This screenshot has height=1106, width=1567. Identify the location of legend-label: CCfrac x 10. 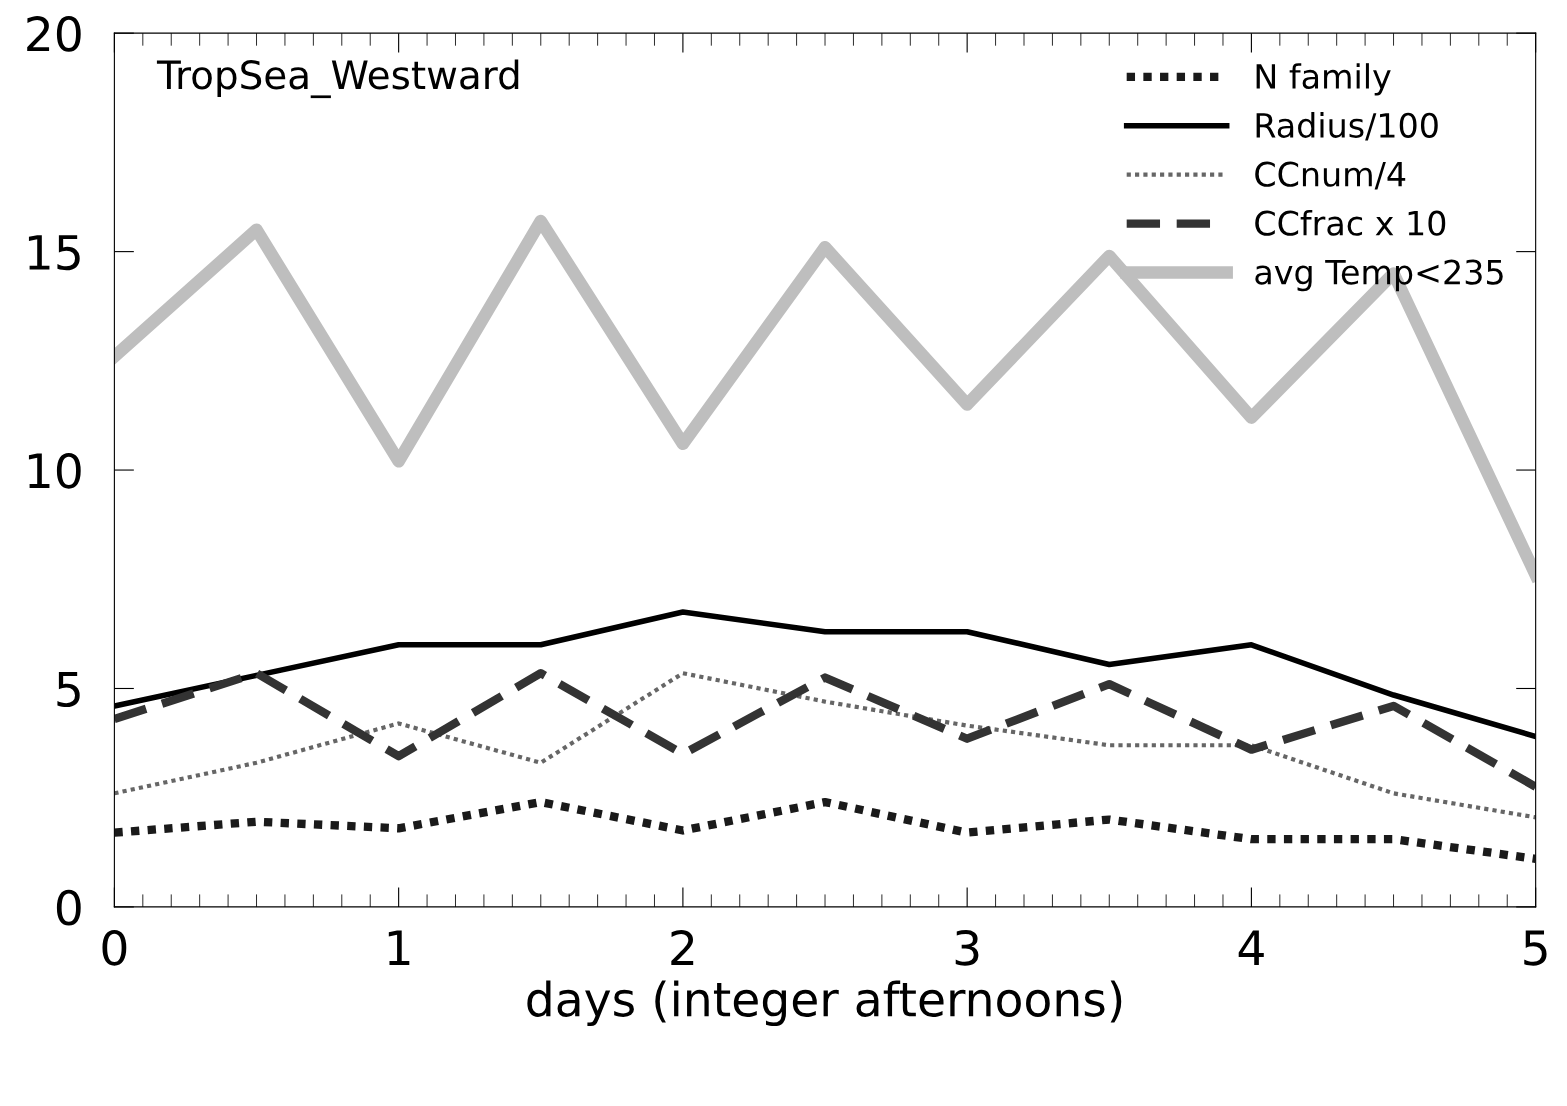
(1350, 222).